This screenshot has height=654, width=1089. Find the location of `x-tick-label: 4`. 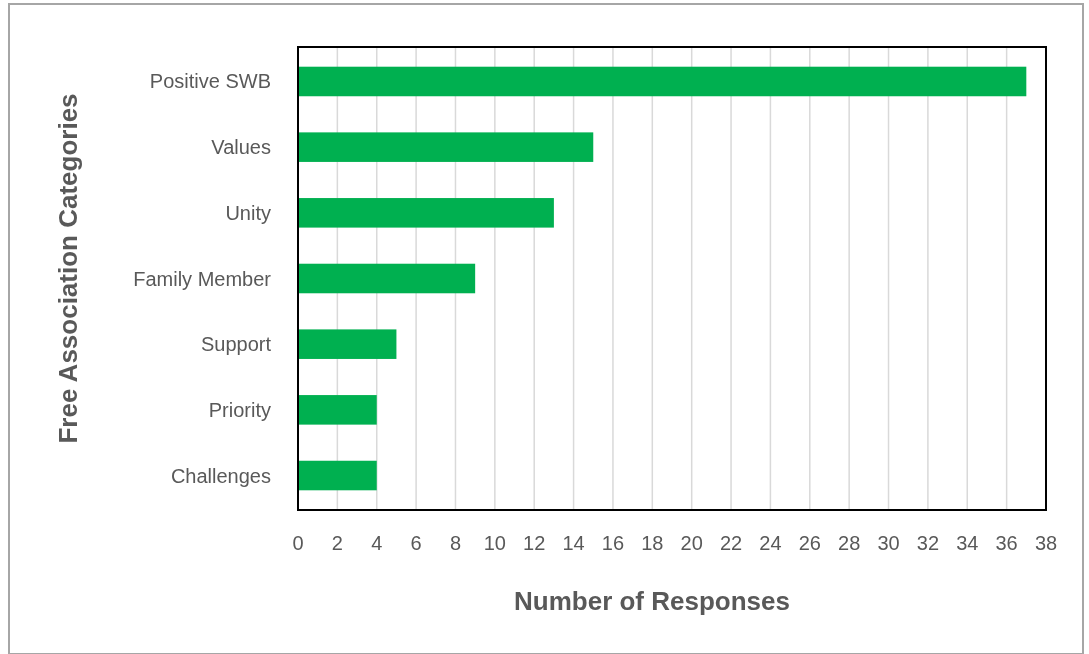

x-tick-label: 4 is located at coordinates (377, 543).